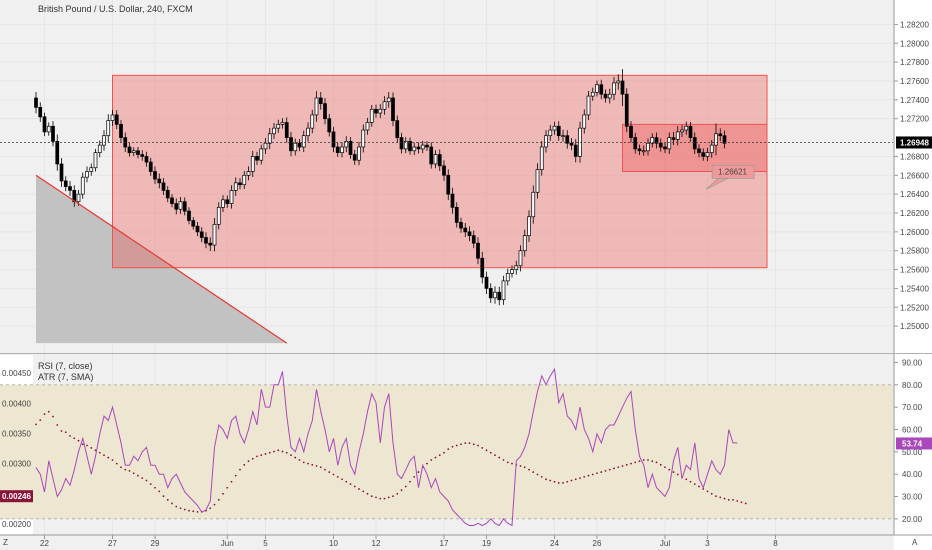 Image resolution: width=932 pixels, height=550 pixels. I want to click on atr-dots, so click(391, 461).